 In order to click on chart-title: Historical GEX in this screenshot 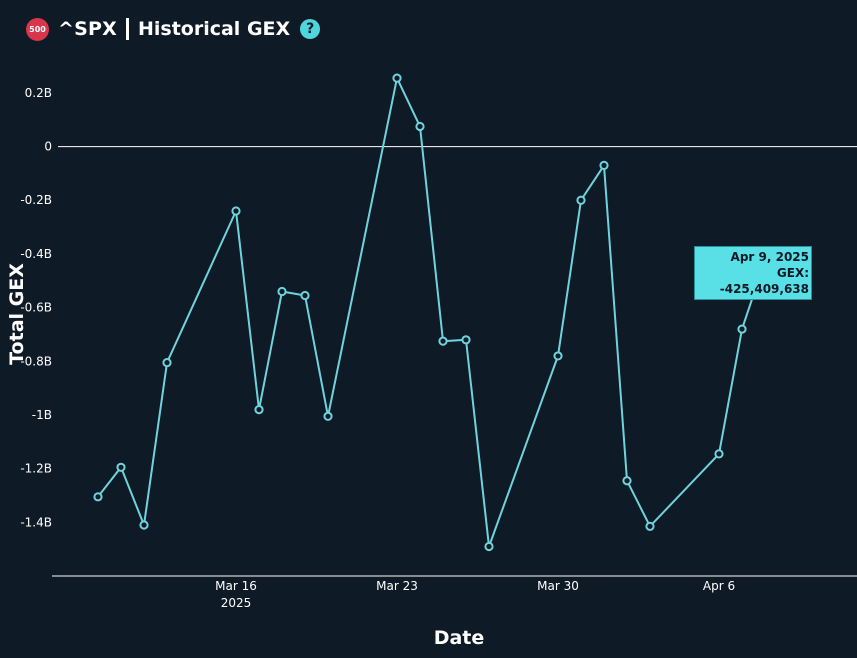, I will do `click(214, 29)`.